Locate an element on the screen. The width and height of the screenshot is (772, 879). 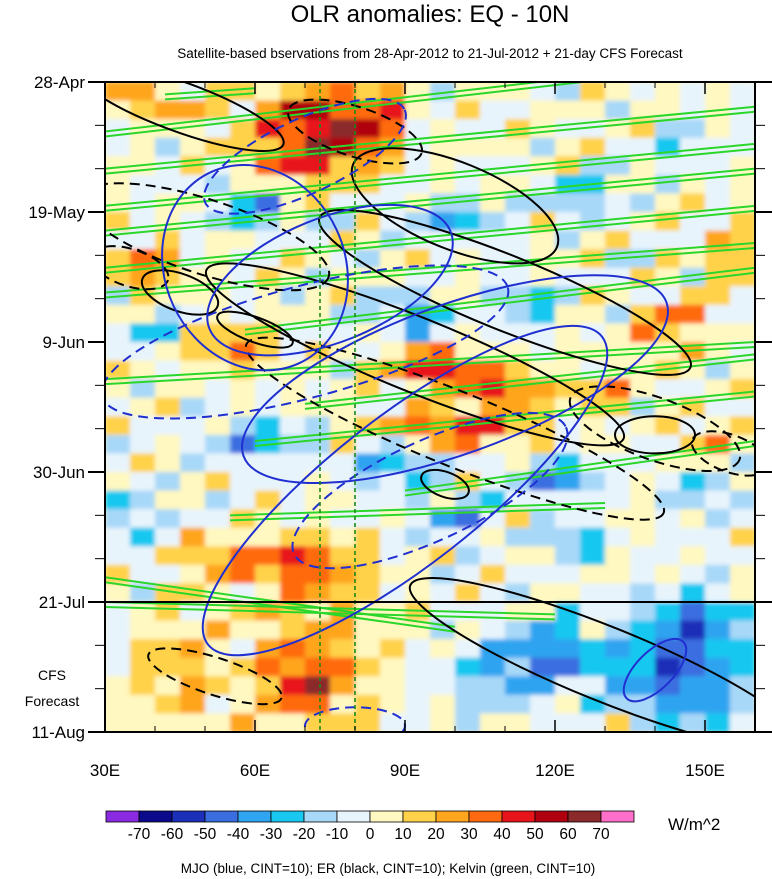
colorbar-label: -60 is located at coordinates (172, 834).